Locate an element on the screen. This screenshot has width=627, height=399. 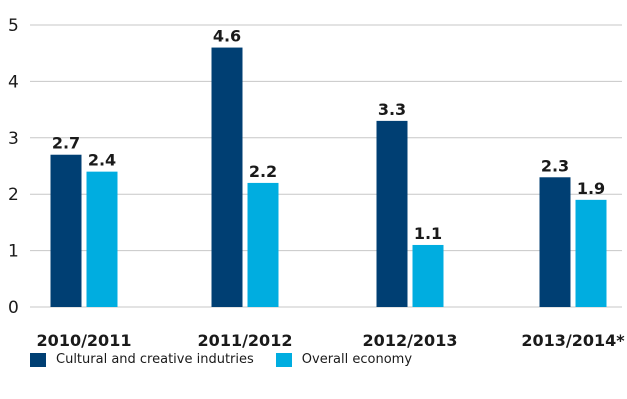
y-tick-label: 3 is located at coordinates (13, 139).